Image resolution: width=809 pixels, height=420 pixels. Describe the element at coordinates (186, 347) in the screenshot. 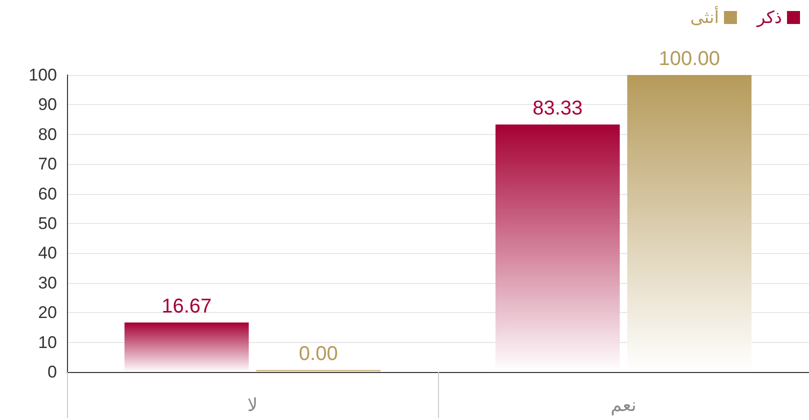

I see `bar` at that location.